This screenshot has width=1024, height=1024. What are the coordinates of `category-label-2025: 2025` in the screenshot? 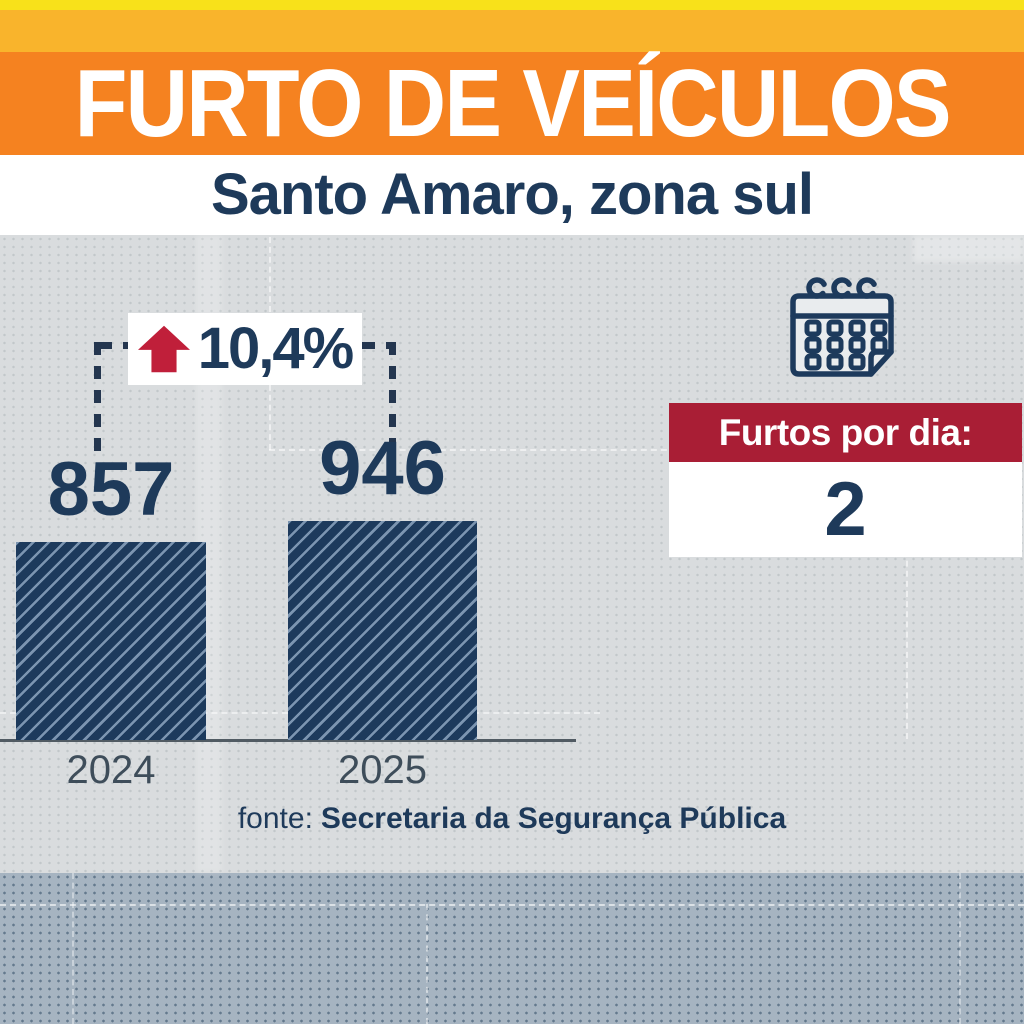 It's located at (382, 770).